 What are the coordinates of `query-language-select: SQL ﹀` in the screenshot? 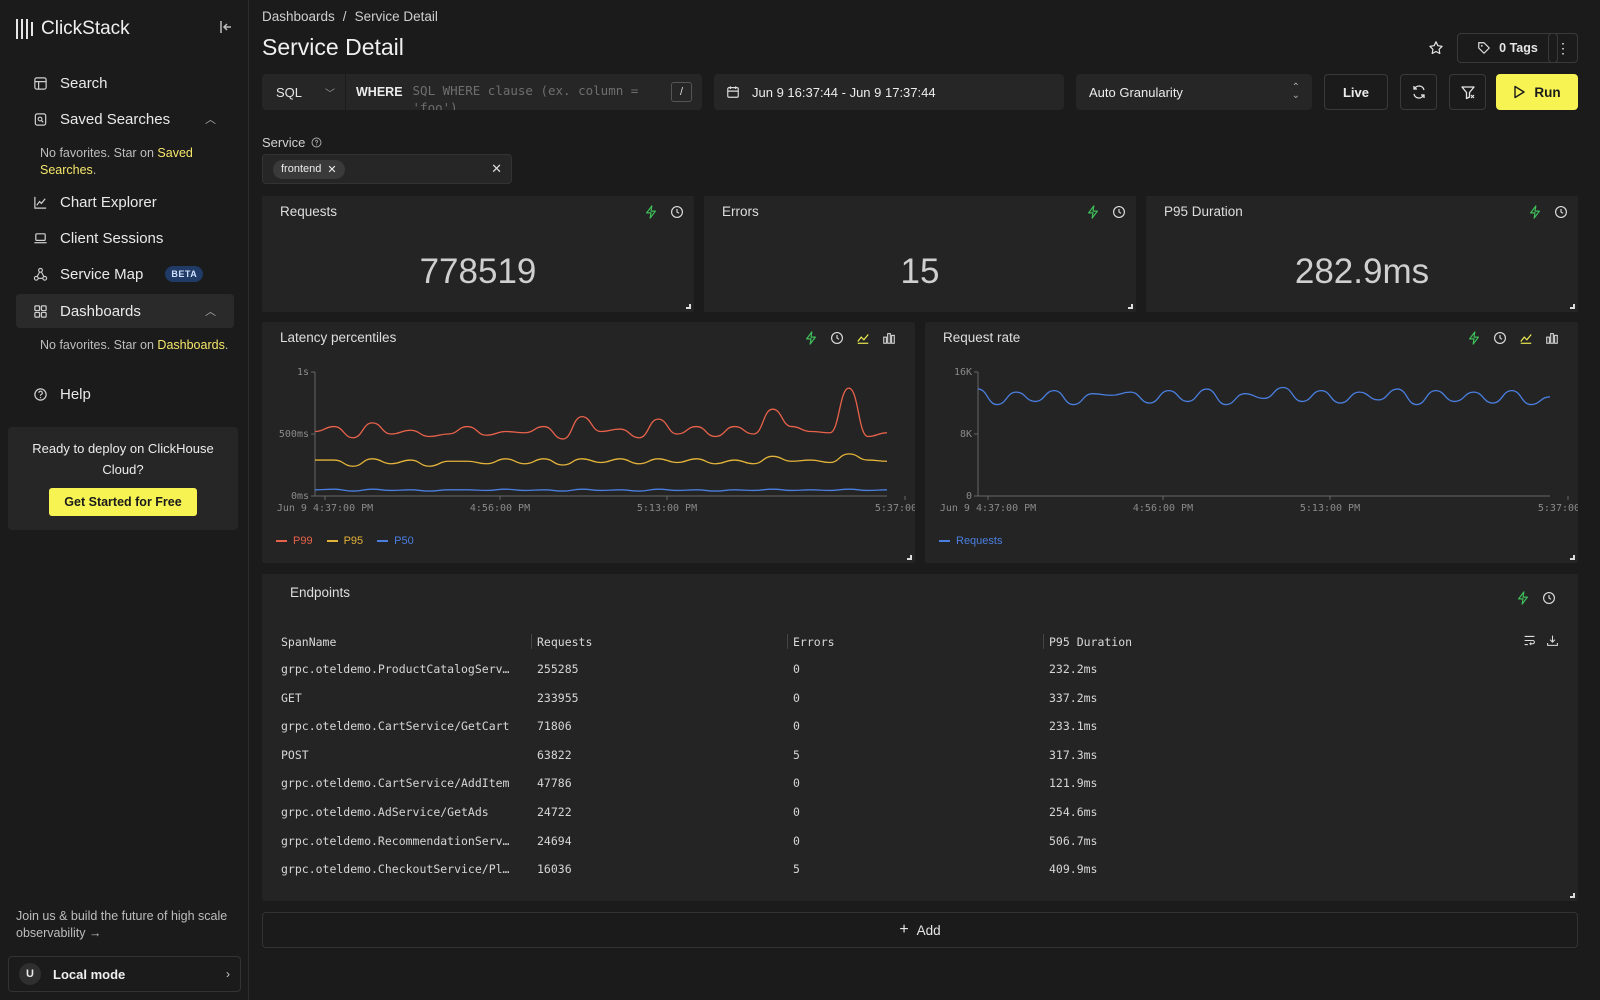 It's located at (304, 92).